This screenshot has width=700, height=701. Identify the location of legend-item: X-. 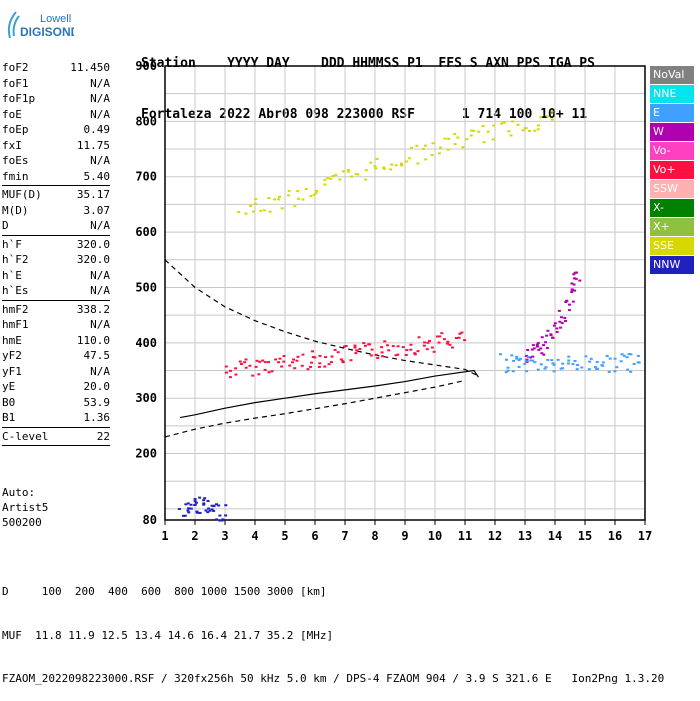
(672, 208).